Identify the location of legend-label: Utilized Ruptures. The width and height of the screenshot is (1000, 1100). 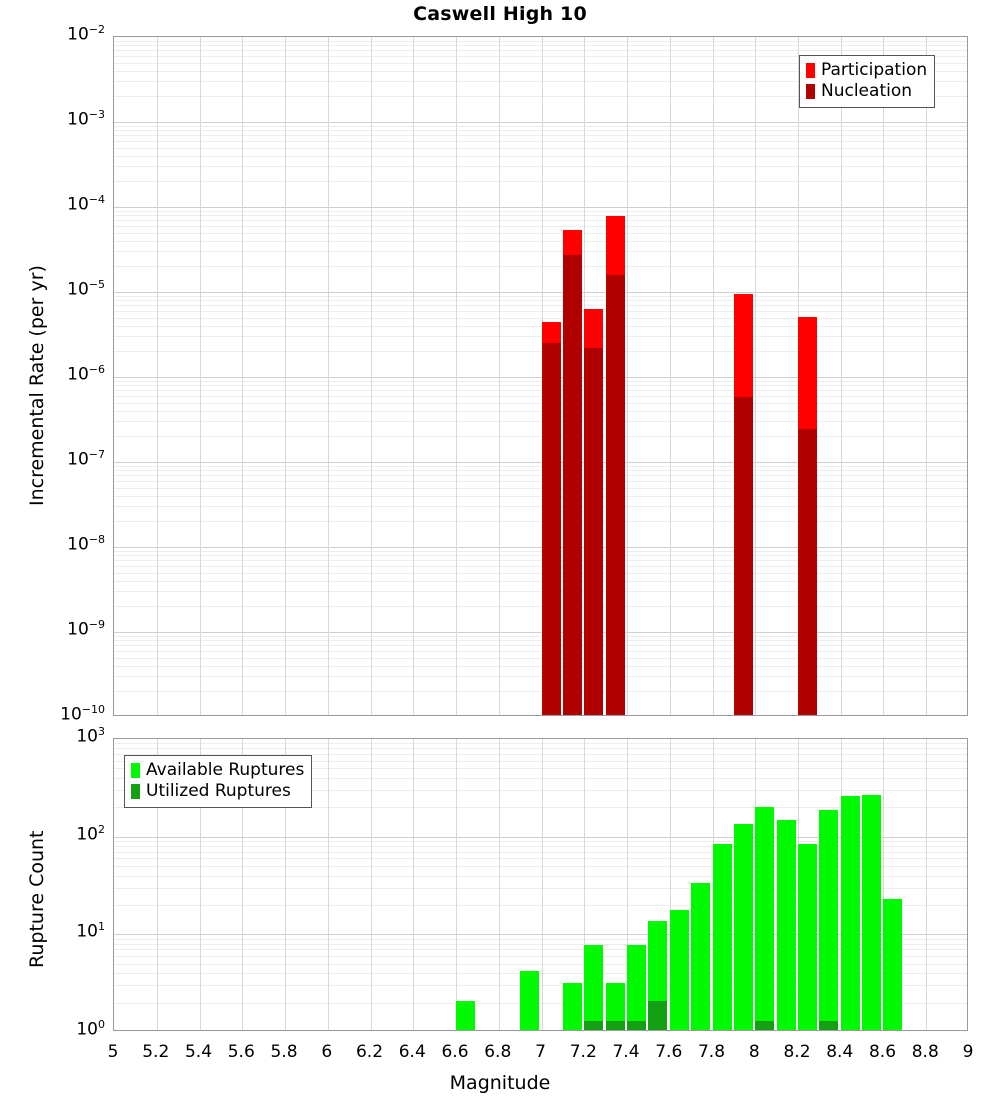
(218, 791).